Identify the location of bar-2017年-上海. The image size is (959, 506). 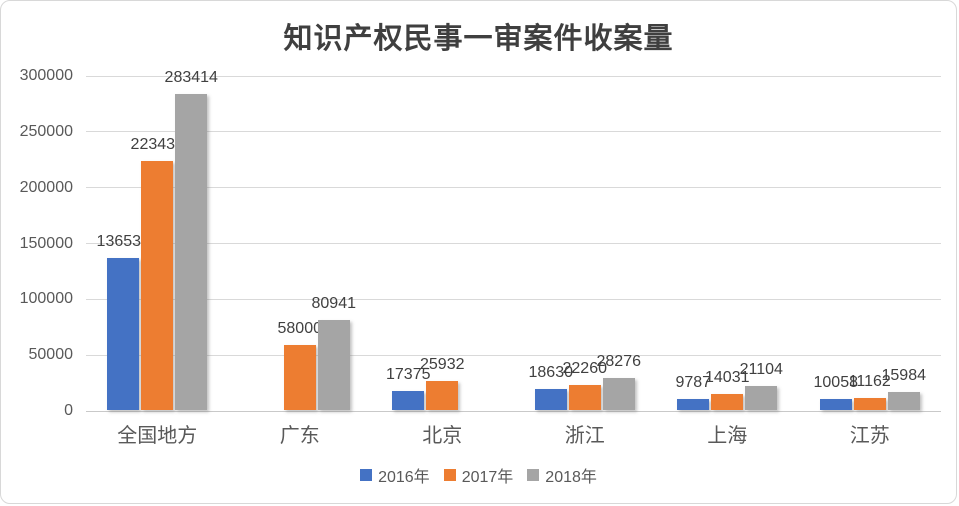
(727, 402).